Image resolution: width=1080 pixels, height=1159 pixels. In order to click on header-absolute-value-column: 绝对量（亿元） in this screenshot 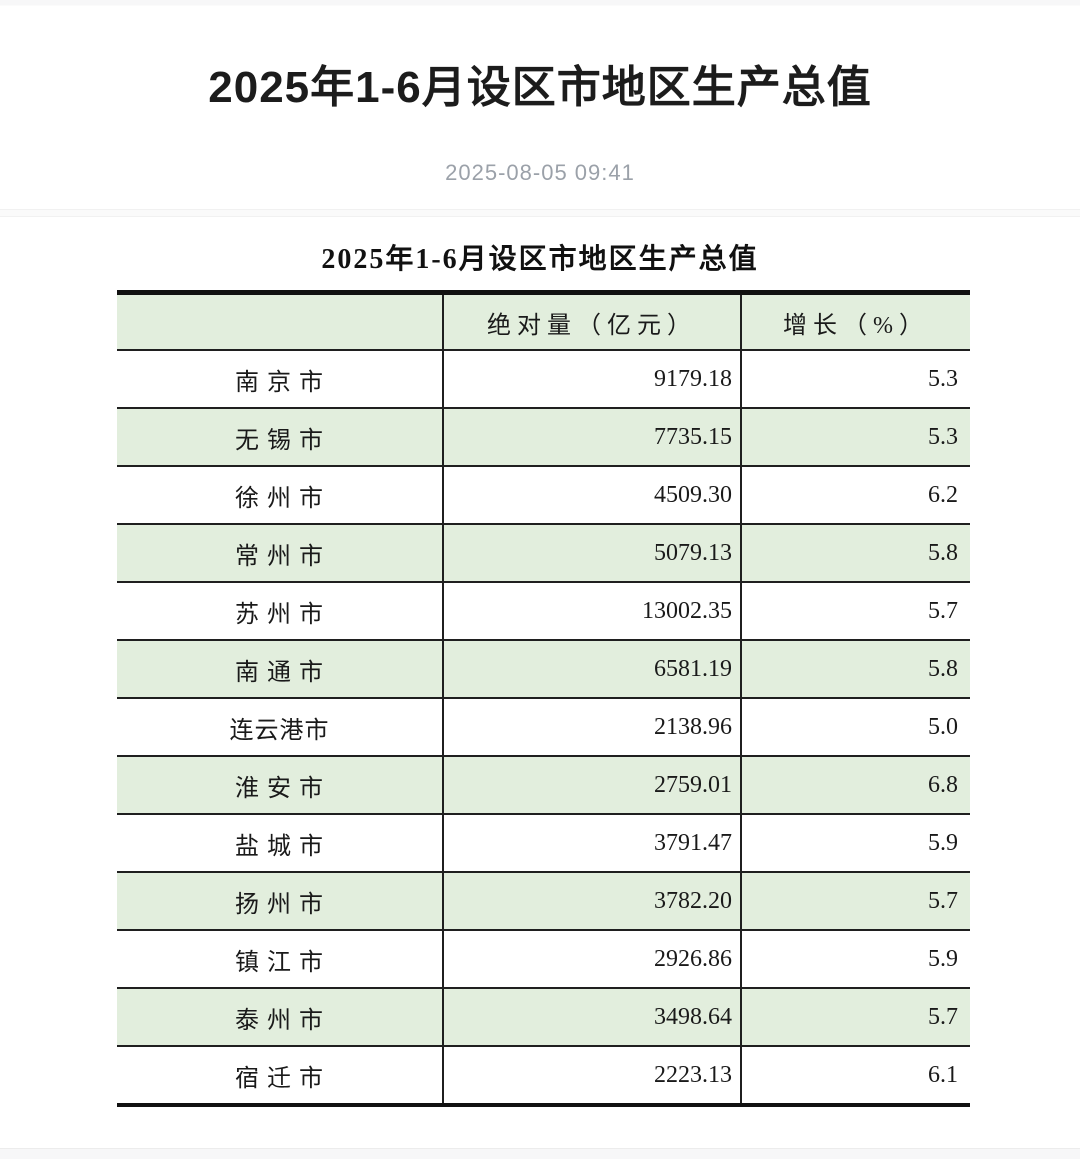, I will do `click(592, 321)`.